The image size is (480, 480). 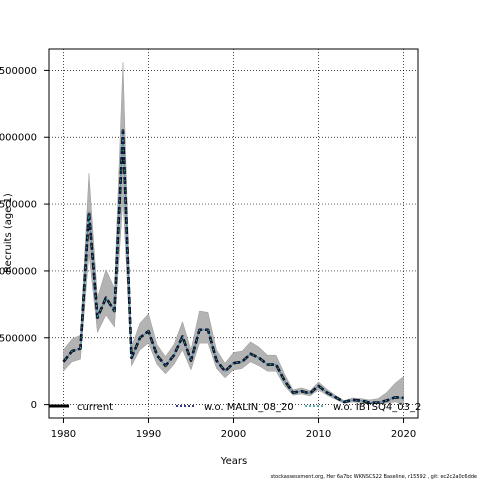 What do you see at coordinates (34, 405) in the screenshot?
I see `y-tick-label: 0` at bounding box center [34, 405].